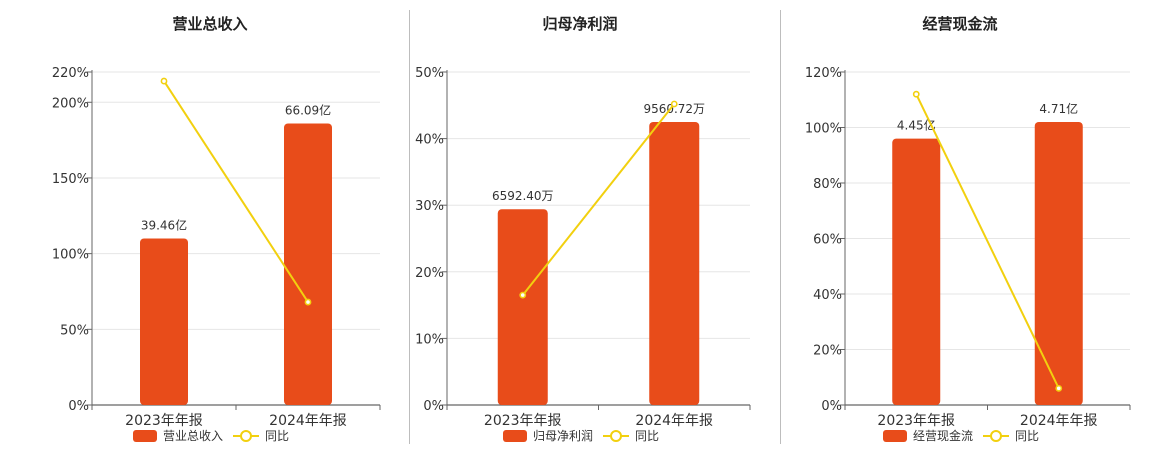 This screenshot has height=454, width=1160. I want to click on bar-data-label: 4.45亿, so click(916, 125).